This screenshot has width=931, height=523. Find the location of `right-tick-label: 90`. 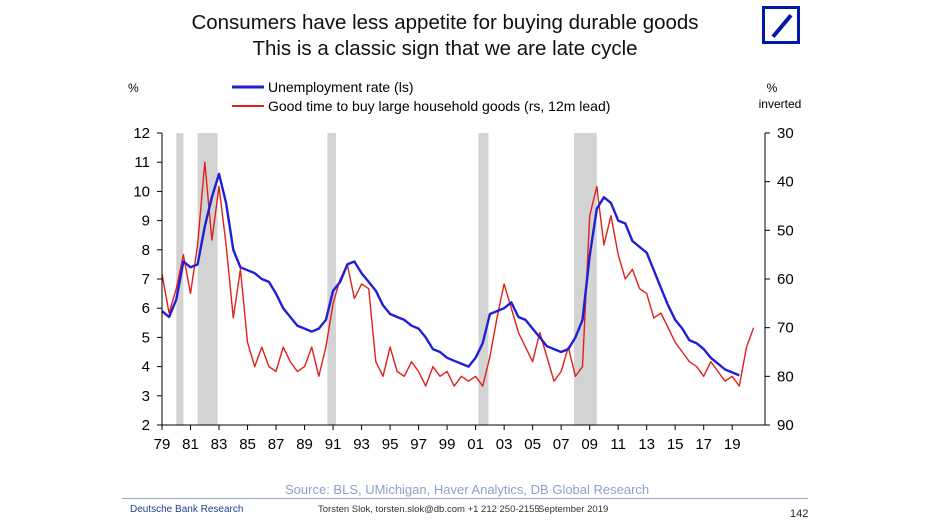

right-tick-label: 90 is located at coordinates (785, 425).